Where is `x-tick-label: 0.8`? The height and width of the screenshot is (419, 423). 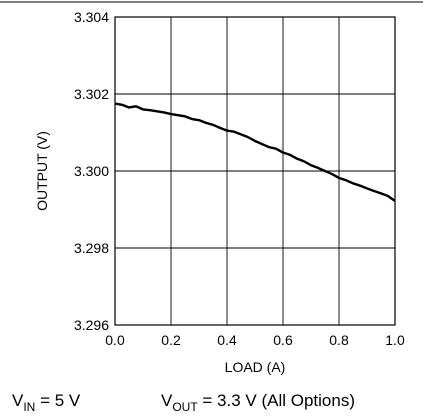
x-tick-label: 0.8 is located at coordinates (339, 340).